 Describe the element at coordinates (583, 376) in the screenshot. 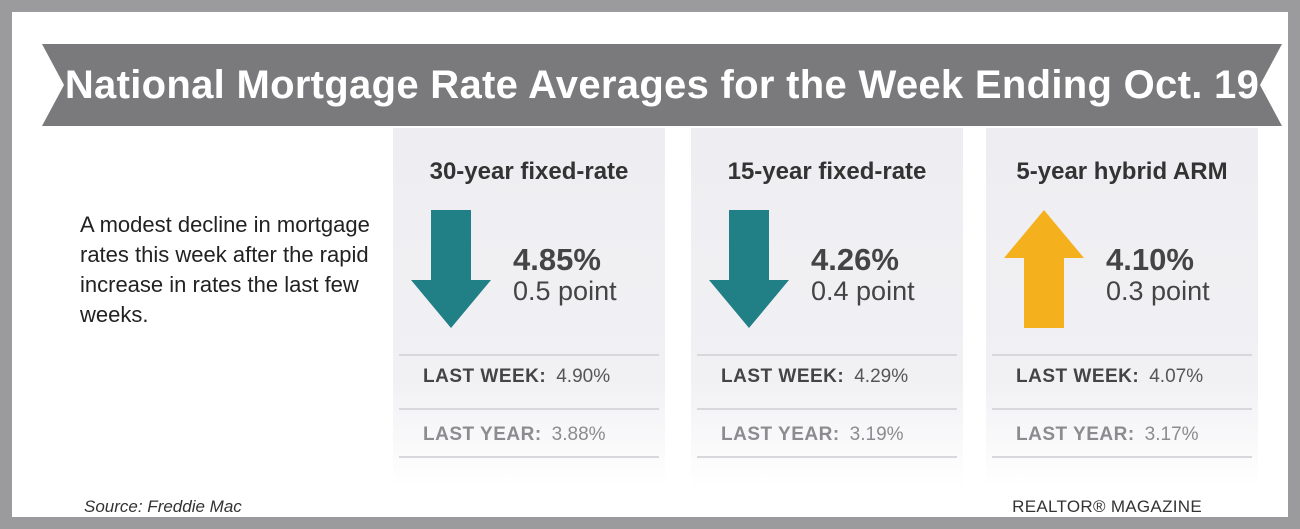

I see `last-week-value: 4.90%` at that location.